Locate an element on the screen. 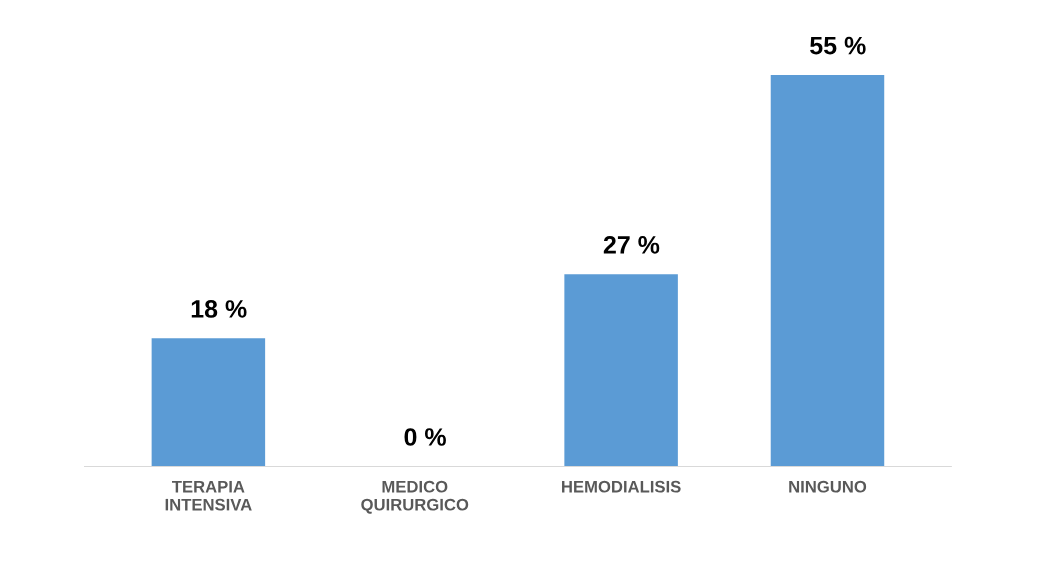 The height and width of the screenshot is (562, 1057). data-label: 0 % is located at coordinates (425, 437).